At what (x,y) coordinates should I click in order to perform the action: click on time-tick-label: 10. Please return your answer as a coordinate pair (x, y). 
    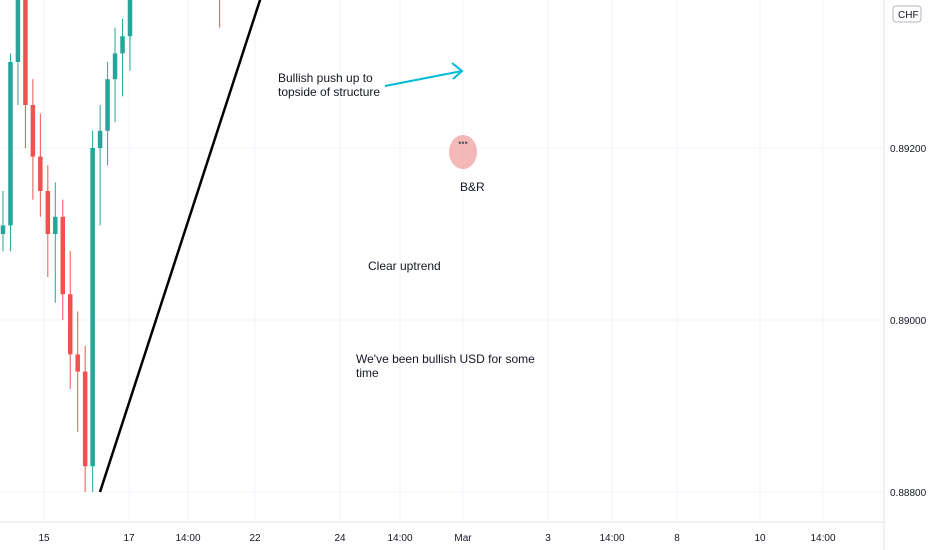
    Looking at the image, I should click on (760, 538).